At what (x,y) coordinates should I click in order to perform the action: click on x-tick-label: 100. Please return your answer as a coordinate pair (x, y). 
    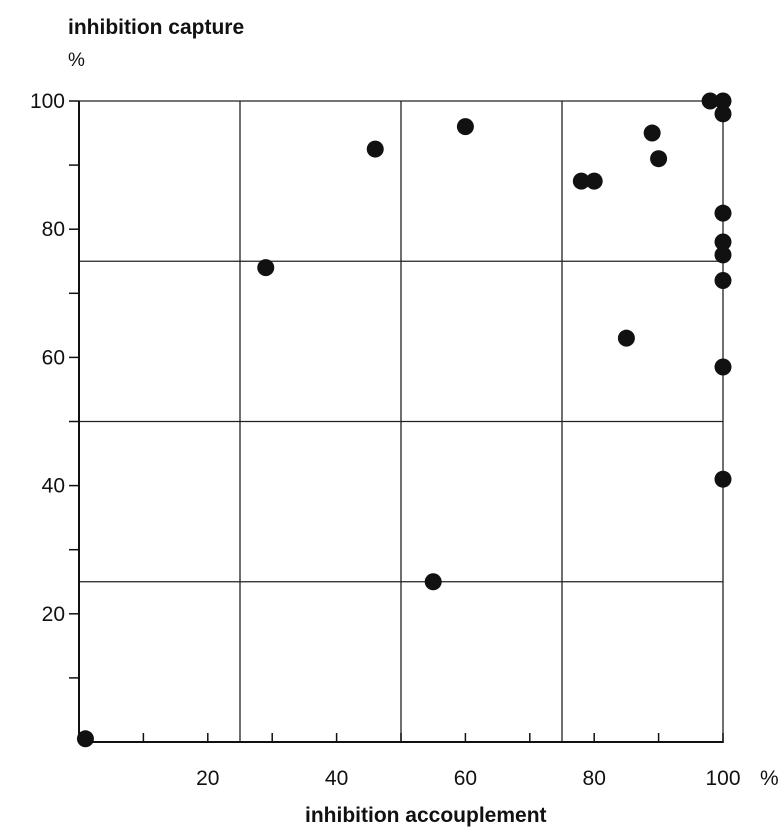
    Looking at the image, I should click on (722, 778).